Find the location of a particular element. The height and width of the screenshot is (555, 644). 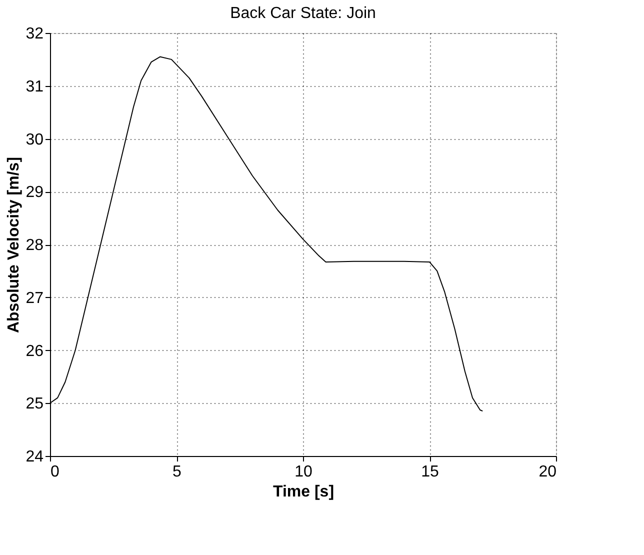

x-tick-label: 20 is located at coordinates (547, 472).